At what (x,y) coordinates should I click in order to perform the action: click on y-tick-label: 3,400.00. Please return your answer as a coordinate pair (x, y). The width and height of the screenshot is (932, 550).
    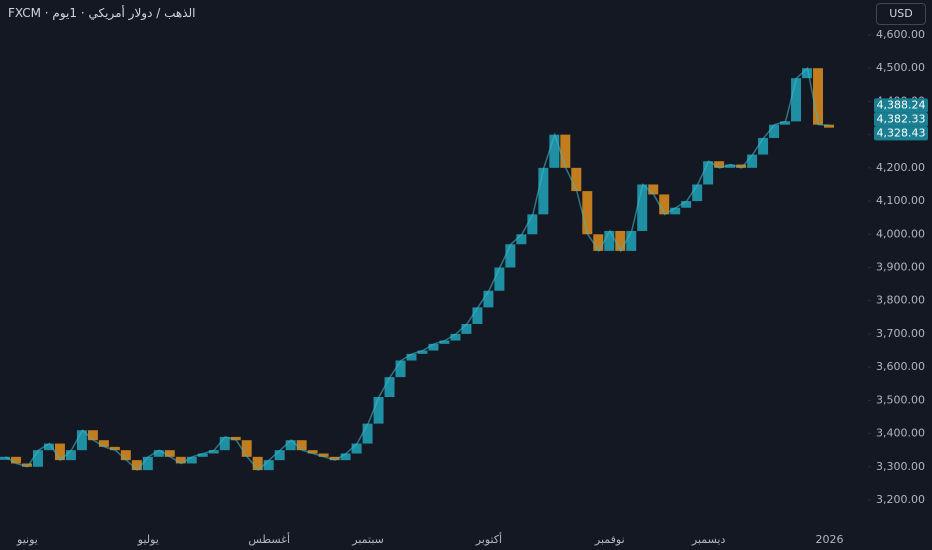
    Looking at the image, I should click on (900, 433).